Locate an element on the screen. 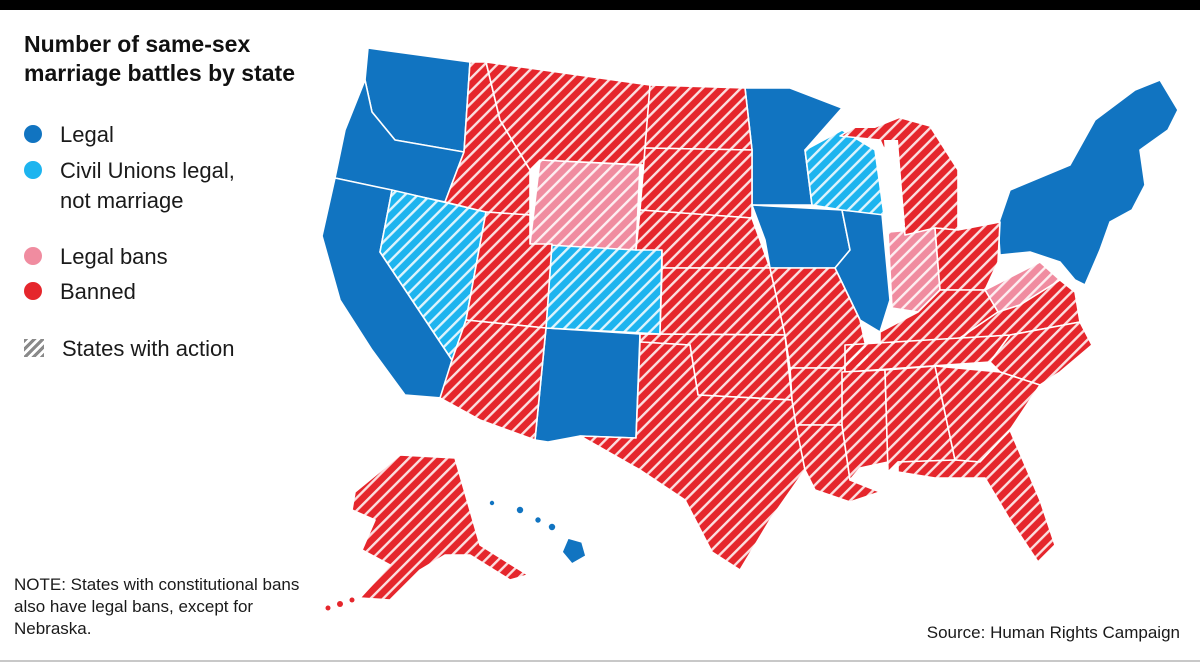  hatch-wyoming is located at coordinates (585, 205).